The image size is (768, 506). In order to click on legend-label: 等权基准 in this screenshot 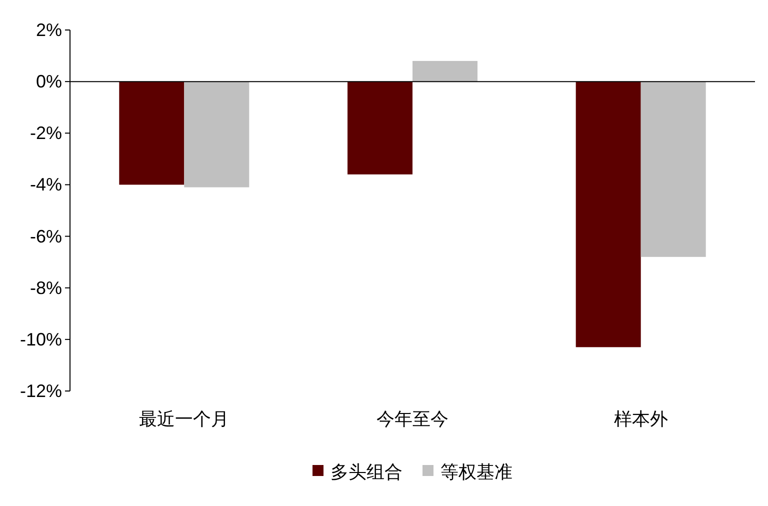, I will do `click(476, 472)`.